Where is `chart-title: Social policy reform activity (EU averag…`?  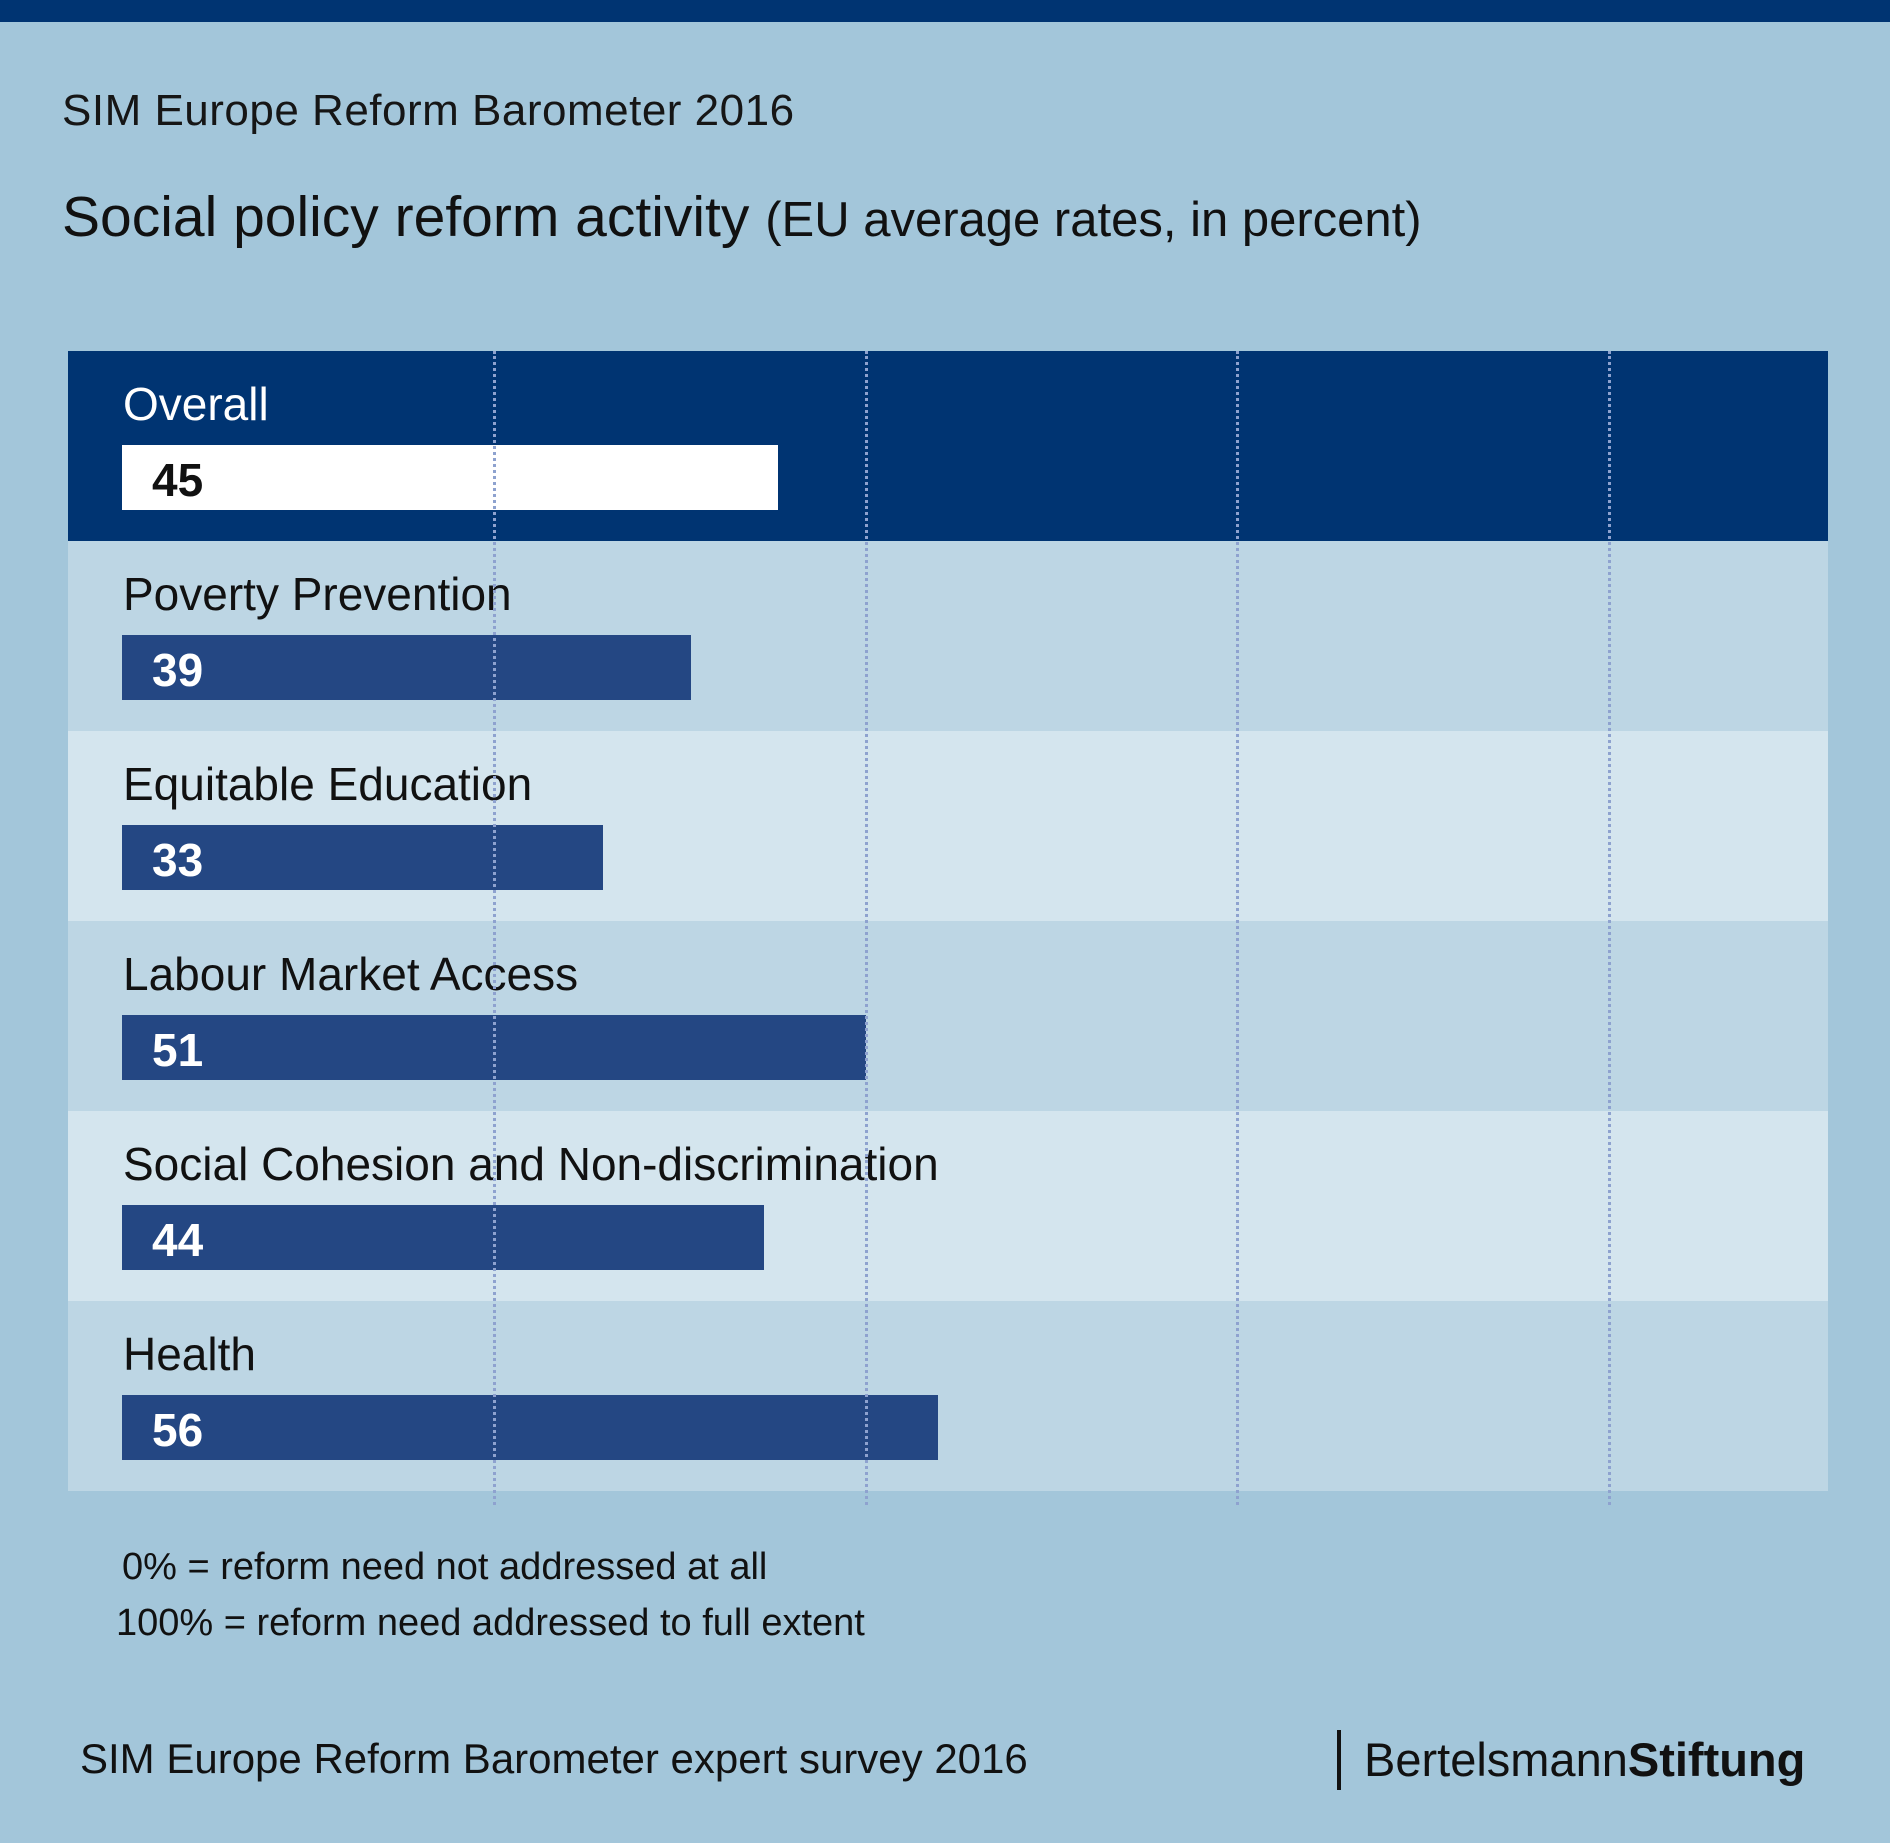
chart-title: Social policy reform activity (EU averag… is located at coordinates (742, 217).